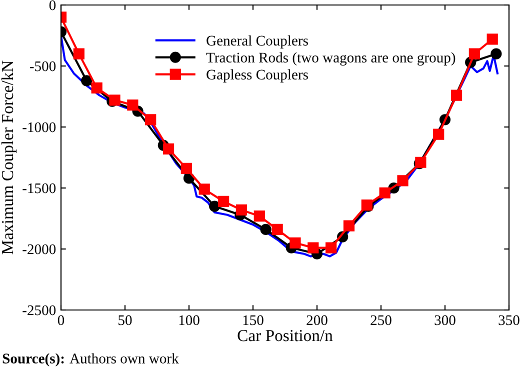 The height and width of the screenshot is (372, 520). What do you see at coordinates (9, 157) in the screenshot?
I see `y-axis-title: Maximum Coupler Force/kN` at bounding box center [9, 157].